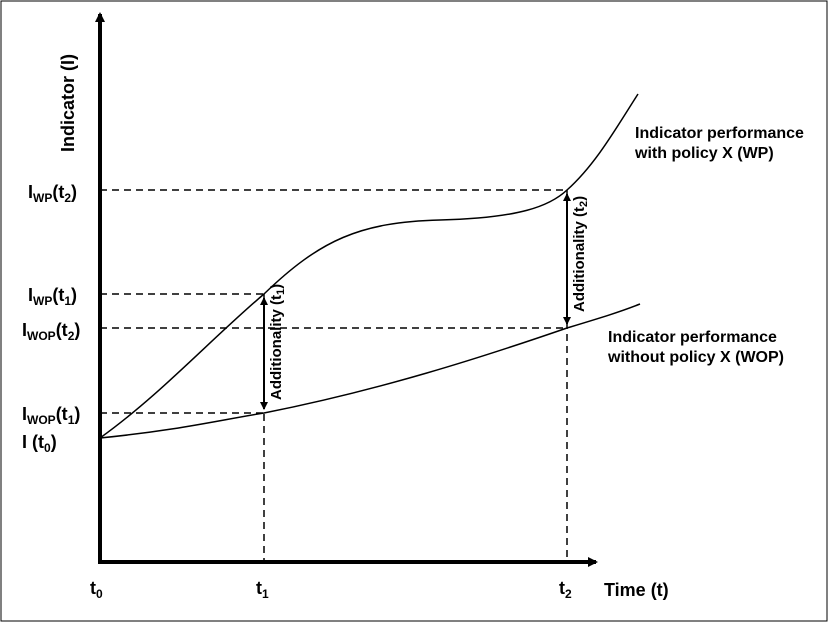 The width and height of the screenshot is (830, 624). I want to click on label-iwop-t2: IWOP(t2), so click(51, 331).